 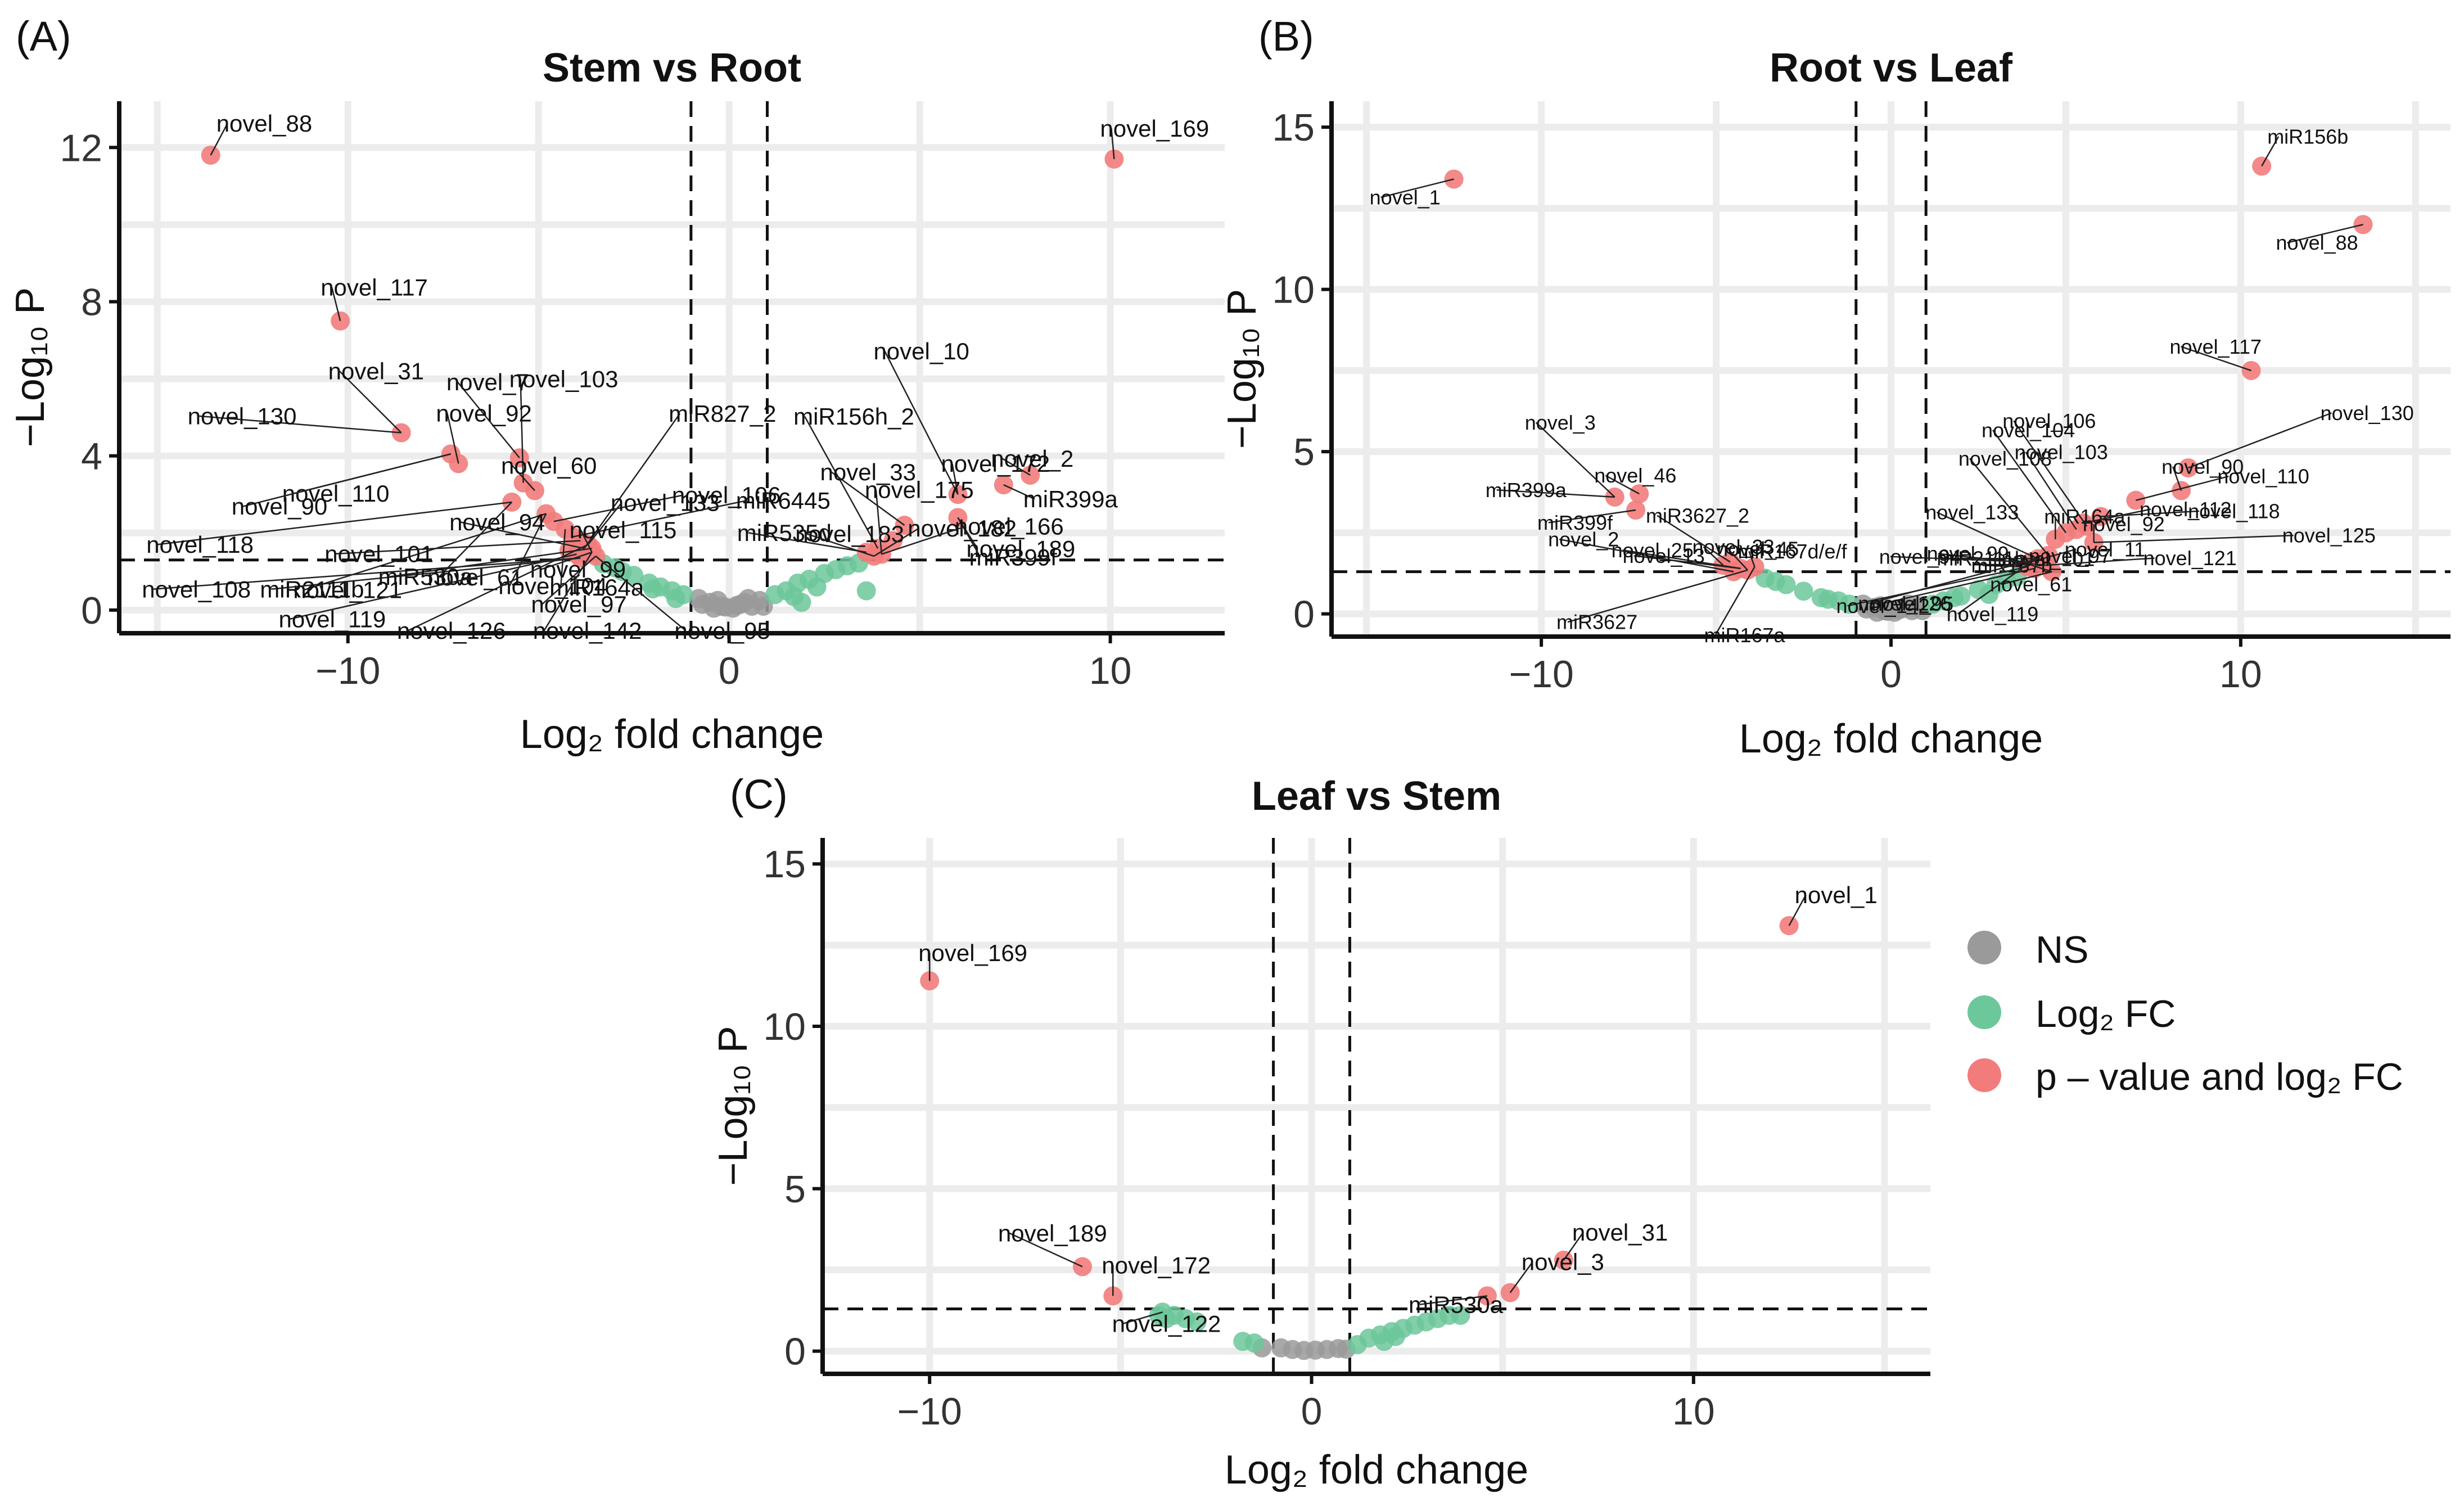 I want to click on gene-label: novel_95, so click(x=1912, y=603).